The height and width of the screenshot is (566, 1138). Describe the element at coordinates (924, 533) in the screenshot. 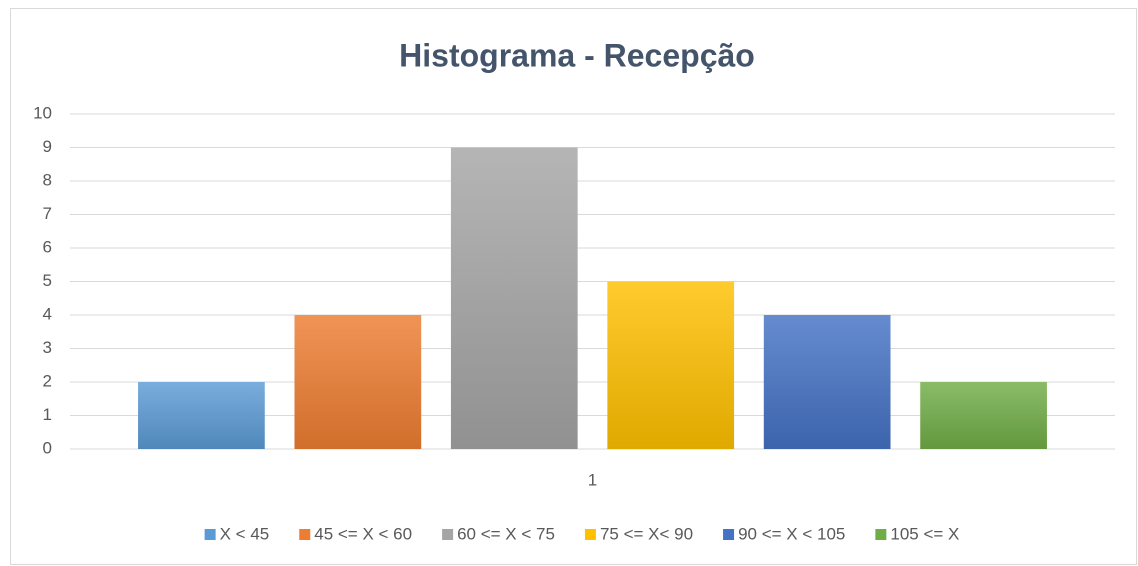

I see `legend-label: 105 <= X` at that location.